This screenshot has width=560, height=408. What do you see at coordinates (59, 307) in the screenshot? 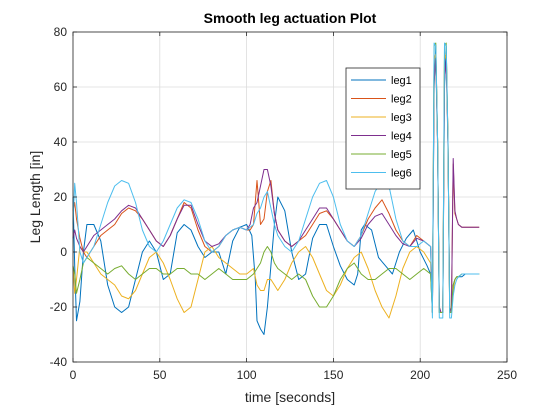
I see `y-tick-label: -20` at bounding box center [59, 307].